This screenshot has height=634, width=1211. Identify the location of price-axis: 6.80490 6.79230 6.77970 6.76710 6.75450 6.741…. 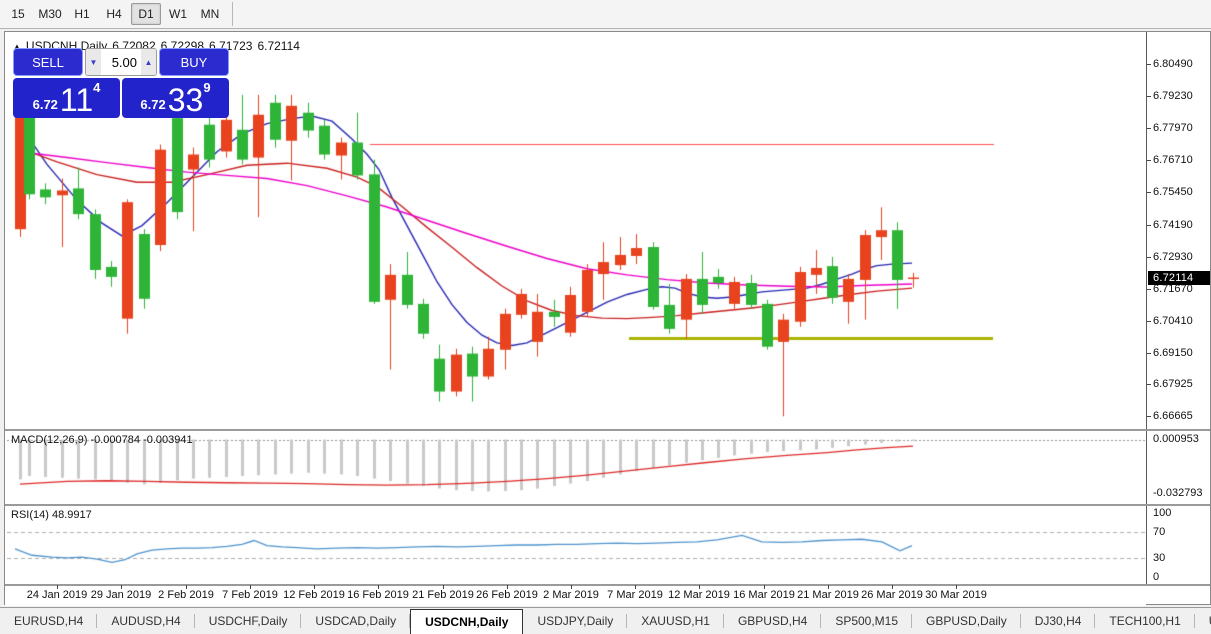
(1178, 230).